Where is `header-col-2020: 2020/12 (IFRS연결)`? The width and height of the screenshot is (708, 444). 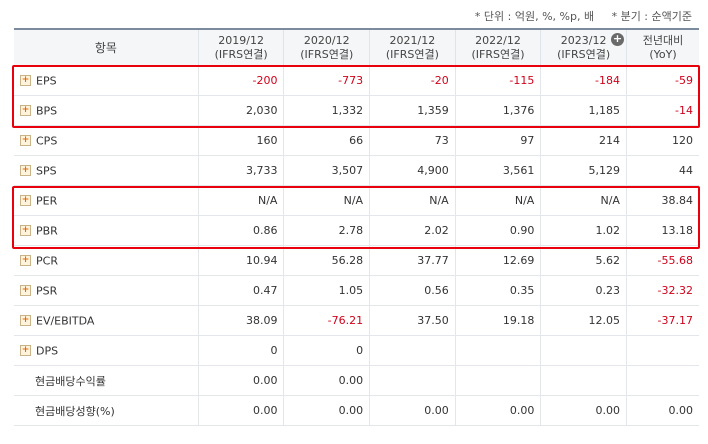
header-col-2020: 2020/12 (IFRS연결) is located at coordinates (326, 47).